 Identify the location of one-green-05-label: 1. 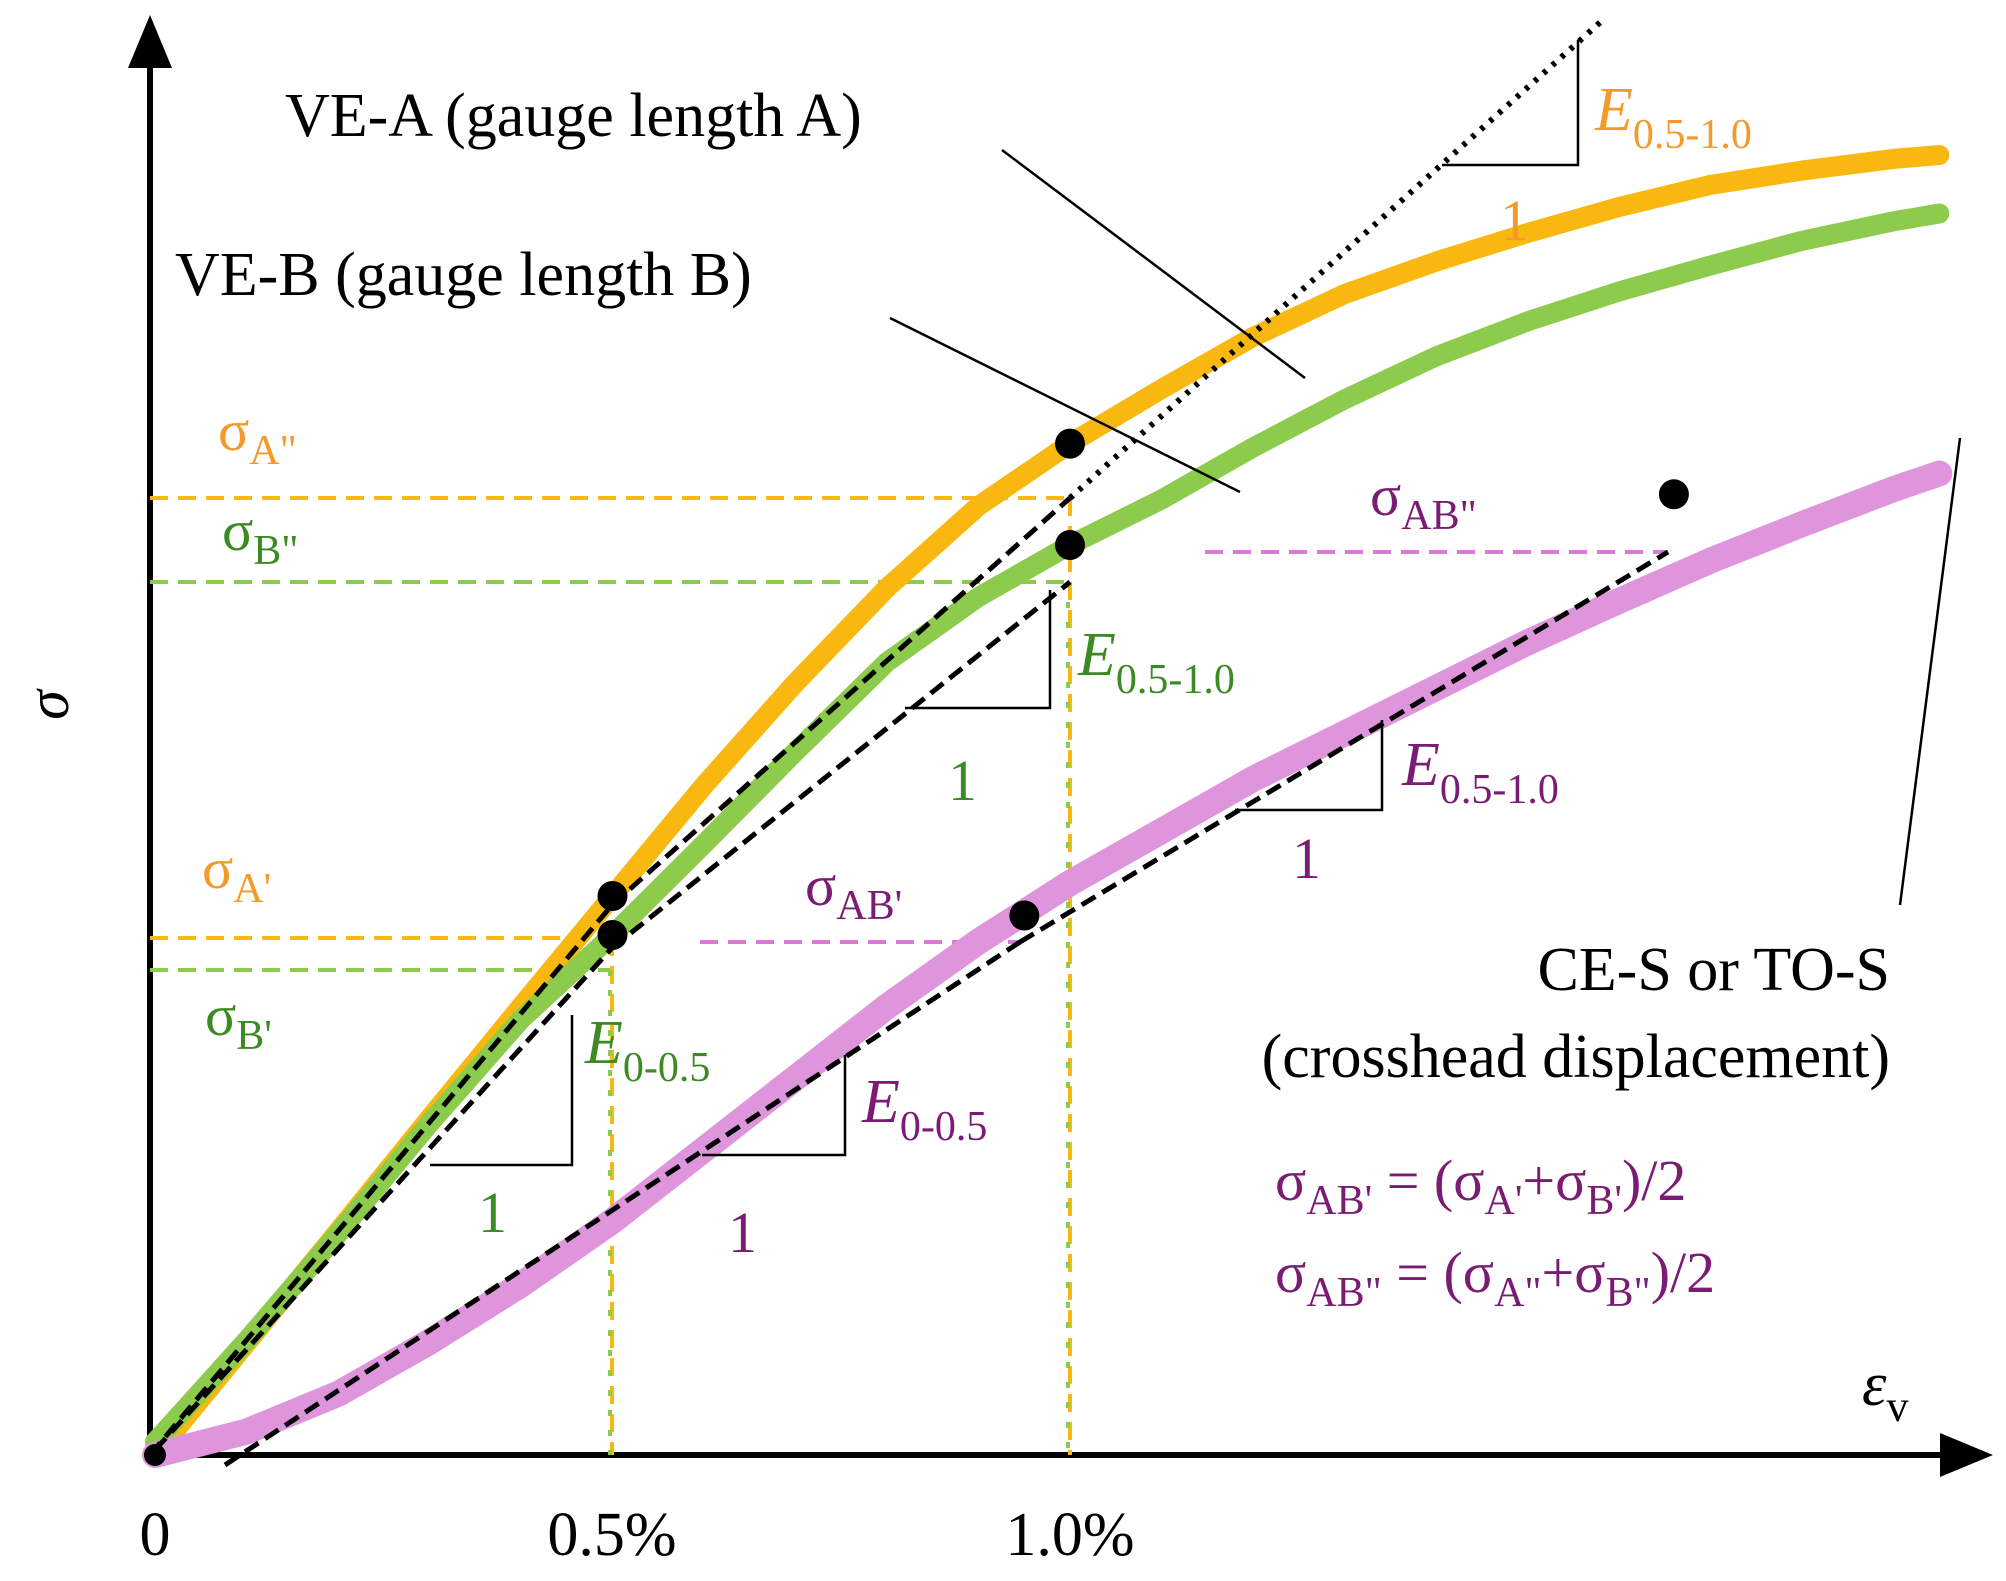
(962, 780).